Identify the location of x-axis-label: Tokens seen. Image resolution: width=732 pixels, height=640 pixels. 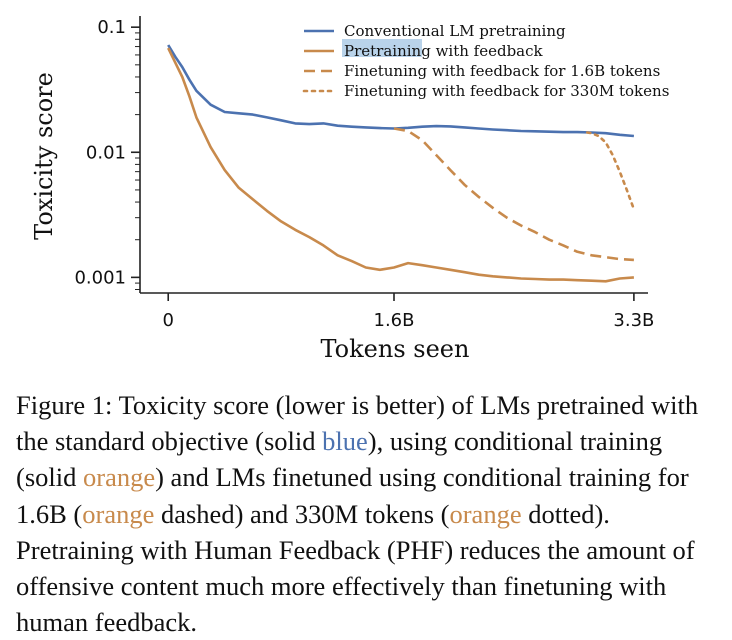
(395, 349).